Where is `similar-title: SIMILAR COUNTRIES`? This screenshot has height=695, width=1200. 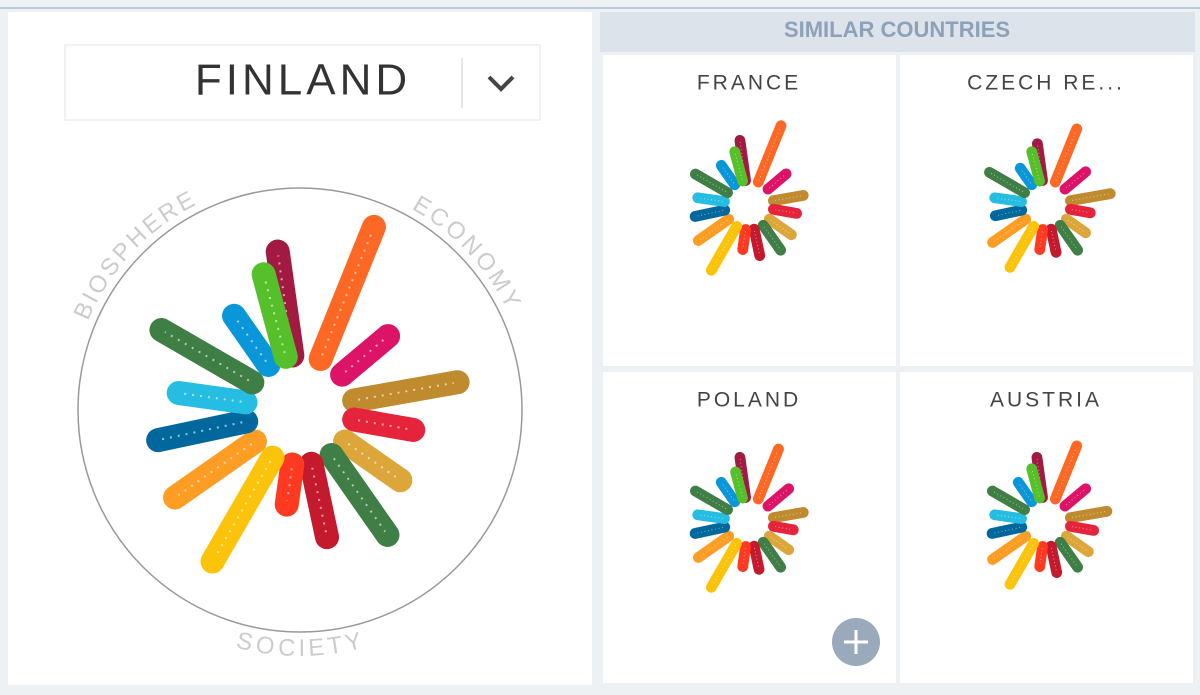
similar-title: SIMILAR COUNTRIES is located at coordinates (897, 29).